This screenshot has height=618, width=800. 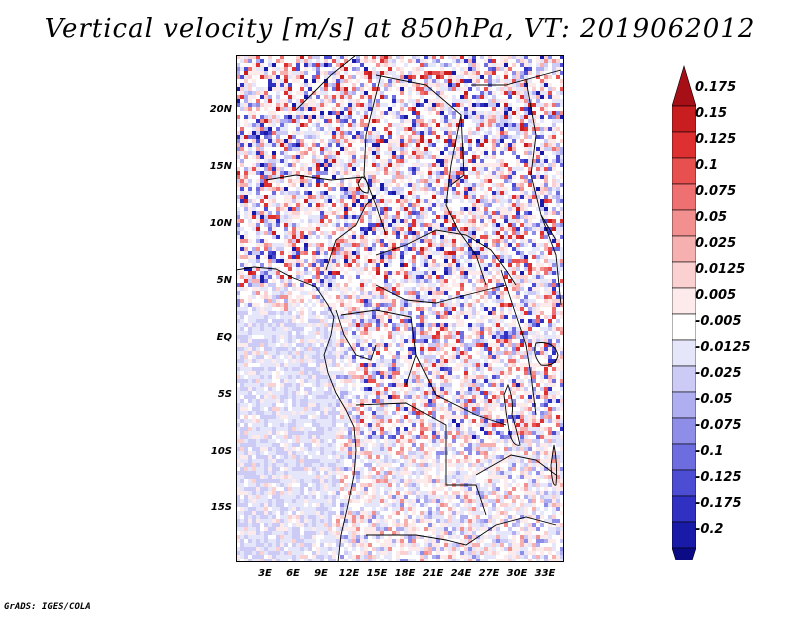 What do you see at coordinates (221, 507) in the screenshot?
I see `lat-label-15s: 15S` at bounding box center [221, 507].